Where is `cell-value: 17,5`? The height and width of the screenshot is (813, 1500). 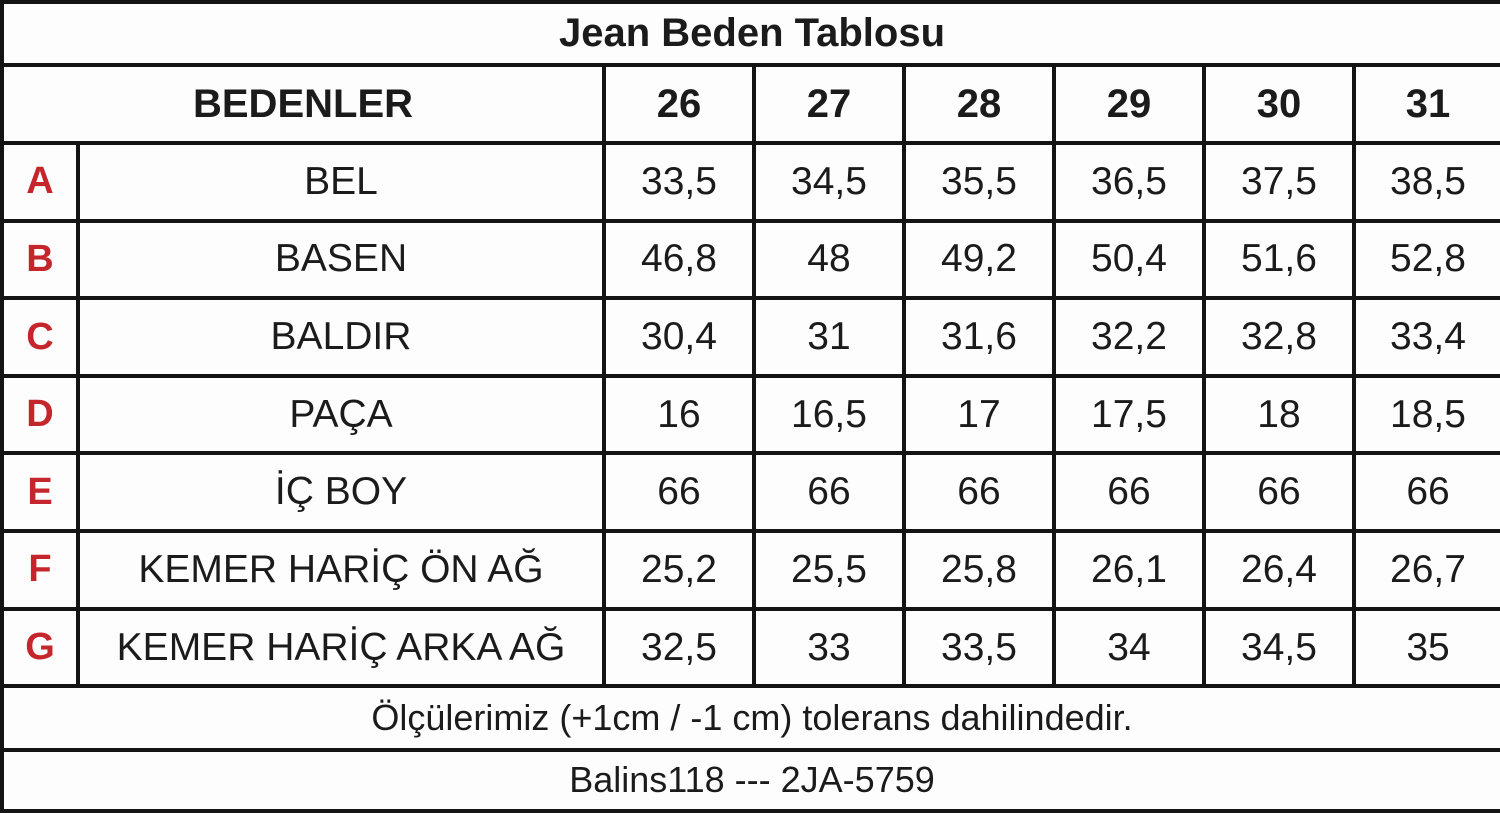
cell-value: 17,5 is located at coordinates (1129, 414).